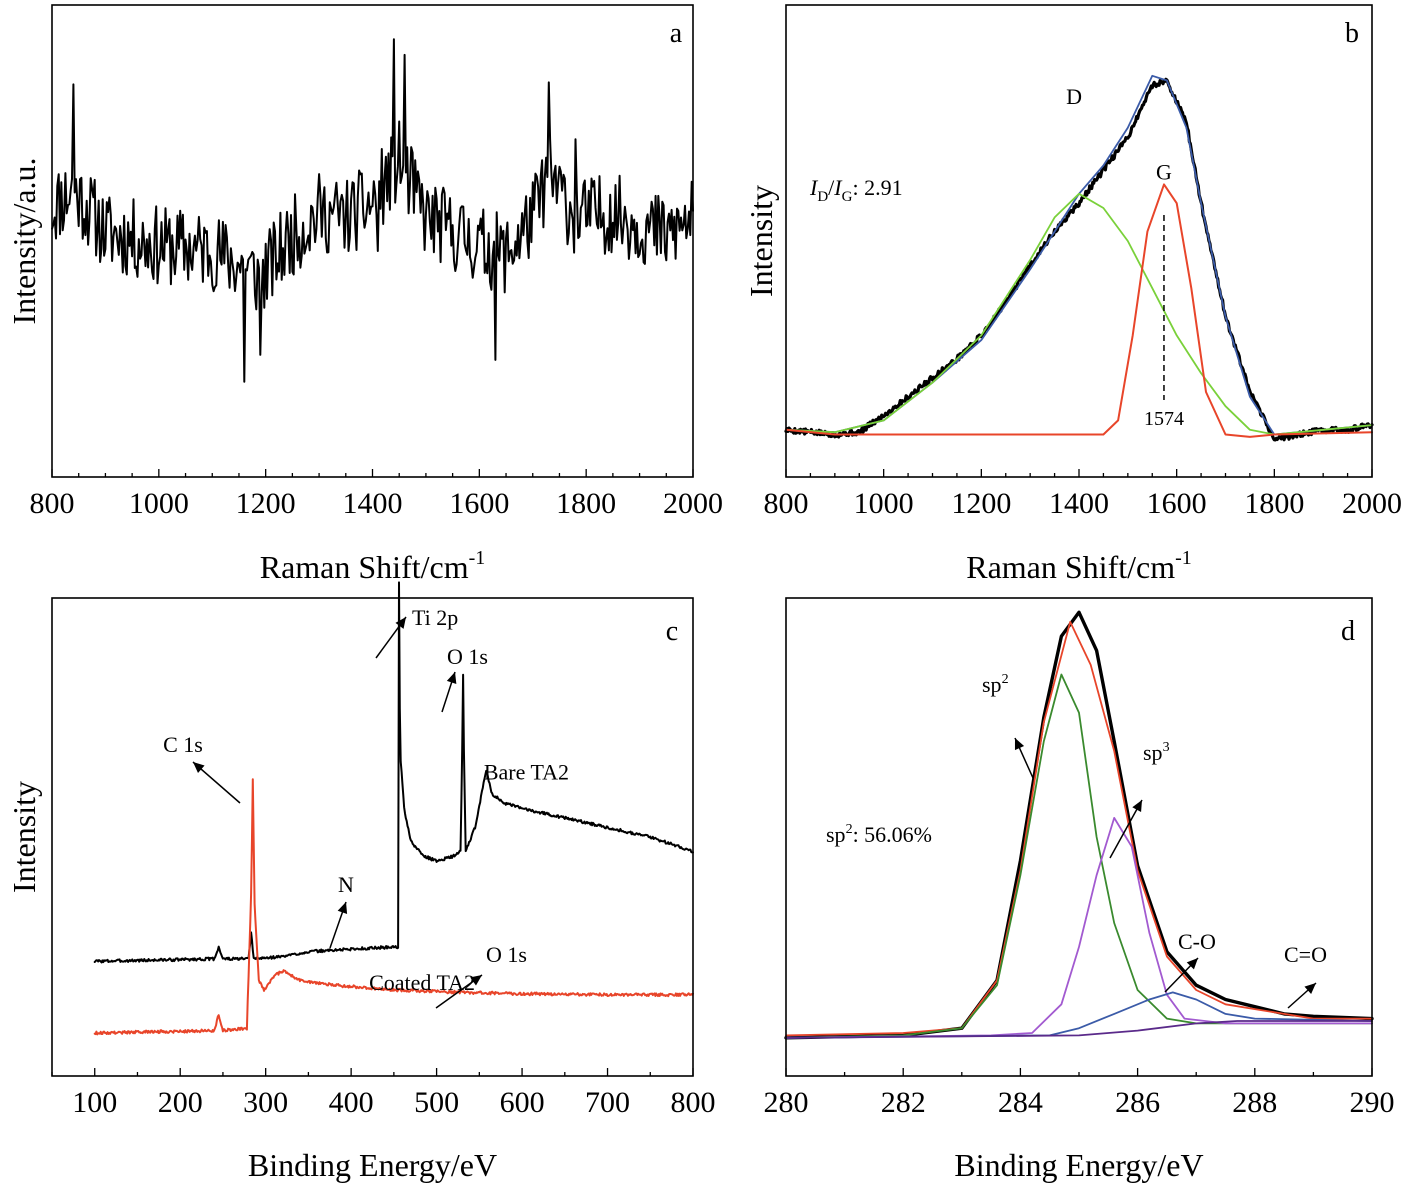  Describe the element at coordinates (1164, 172) in the screenshot. I see `peak-label-b-1: G` at that location.